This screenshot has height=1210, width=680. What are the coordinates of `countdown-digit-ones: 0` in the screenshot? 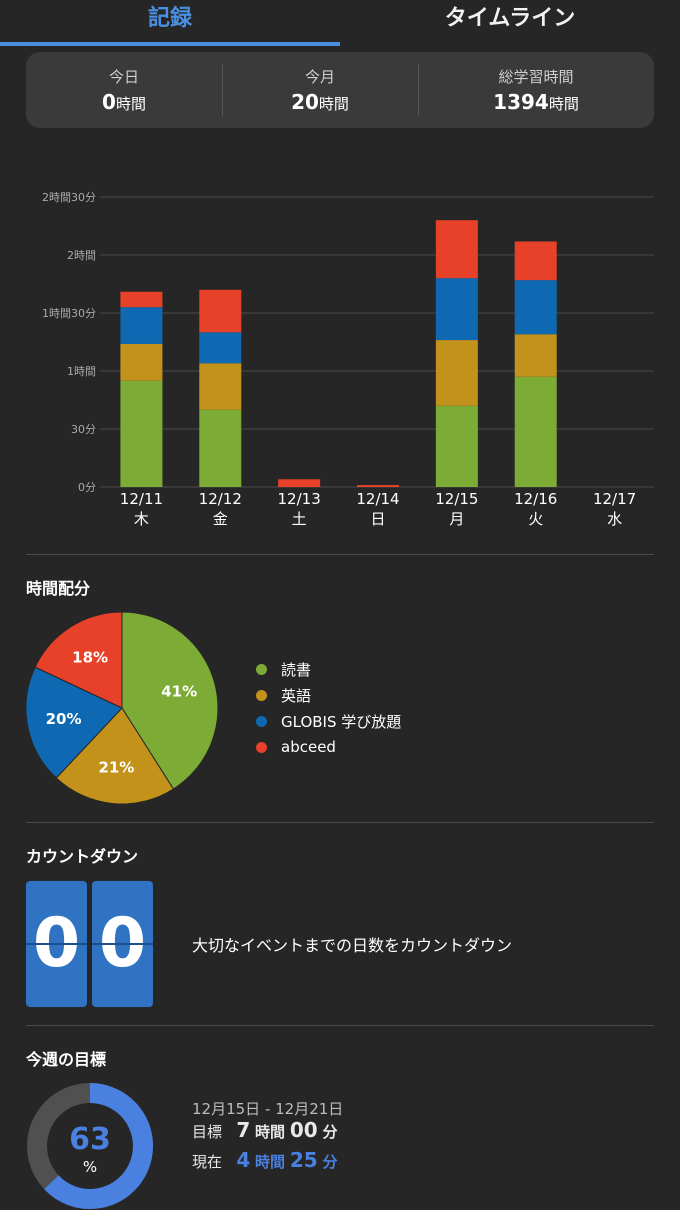 It's located at (122, 944).